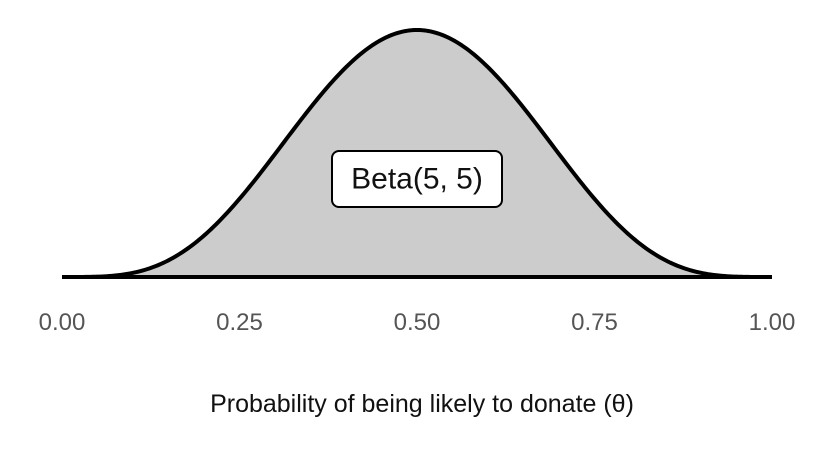 This screenshot has width=825, height=450. I want to click on annotation-box, so click(417, 179).